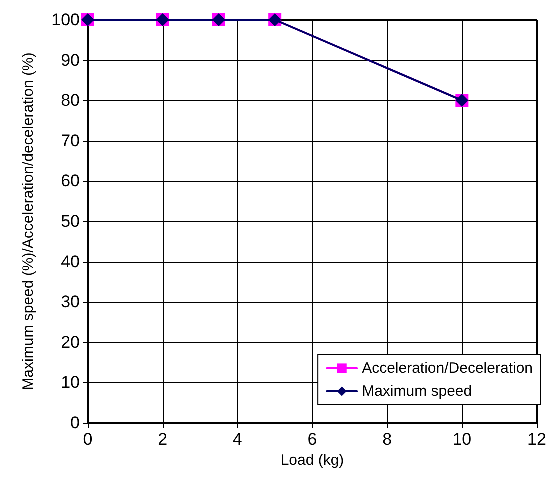 This screenshot has width=557, height=493. What do you see at coordinates (462, 439) in the screenshot?
I see `x-tick-label: 10` at bounding box center [462, 439].